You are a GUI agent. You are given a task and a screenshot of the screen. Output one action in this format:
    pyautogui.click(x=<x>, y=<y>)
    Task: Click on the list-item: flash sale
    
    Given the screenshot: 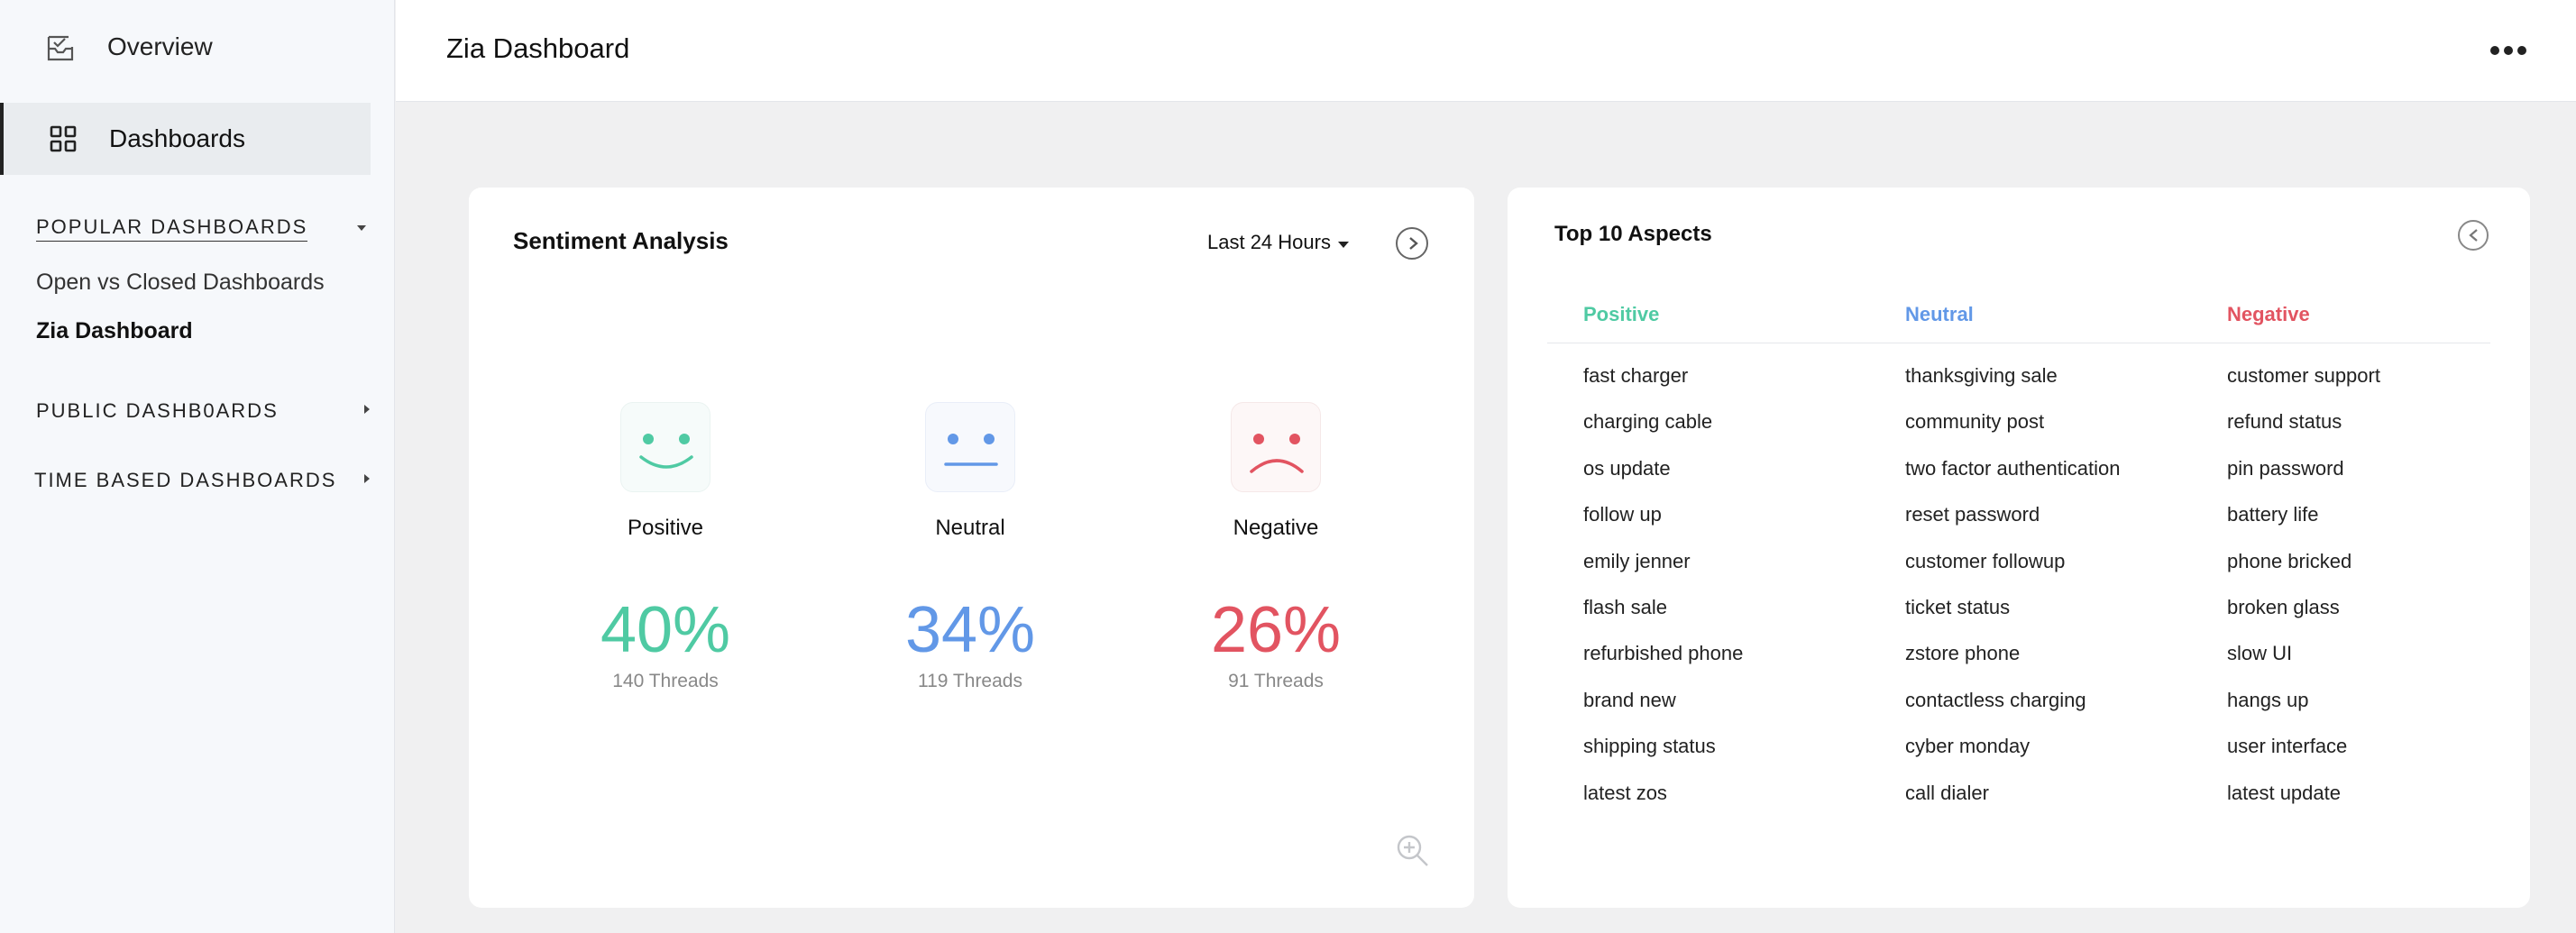 What is the action you would take?
    pyautogui.click(x=1625, y=606)
    